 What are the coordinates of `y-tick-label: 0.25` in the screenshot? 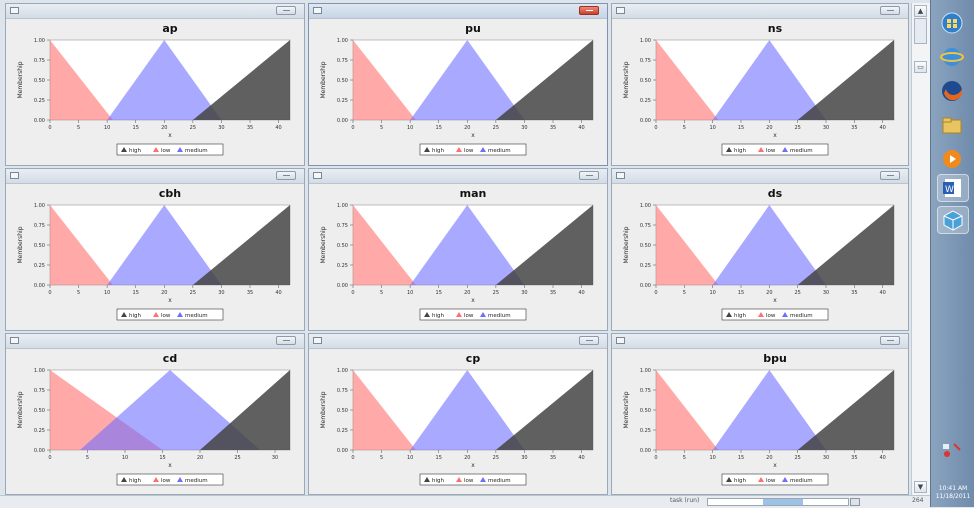 It's located at (39, 266).